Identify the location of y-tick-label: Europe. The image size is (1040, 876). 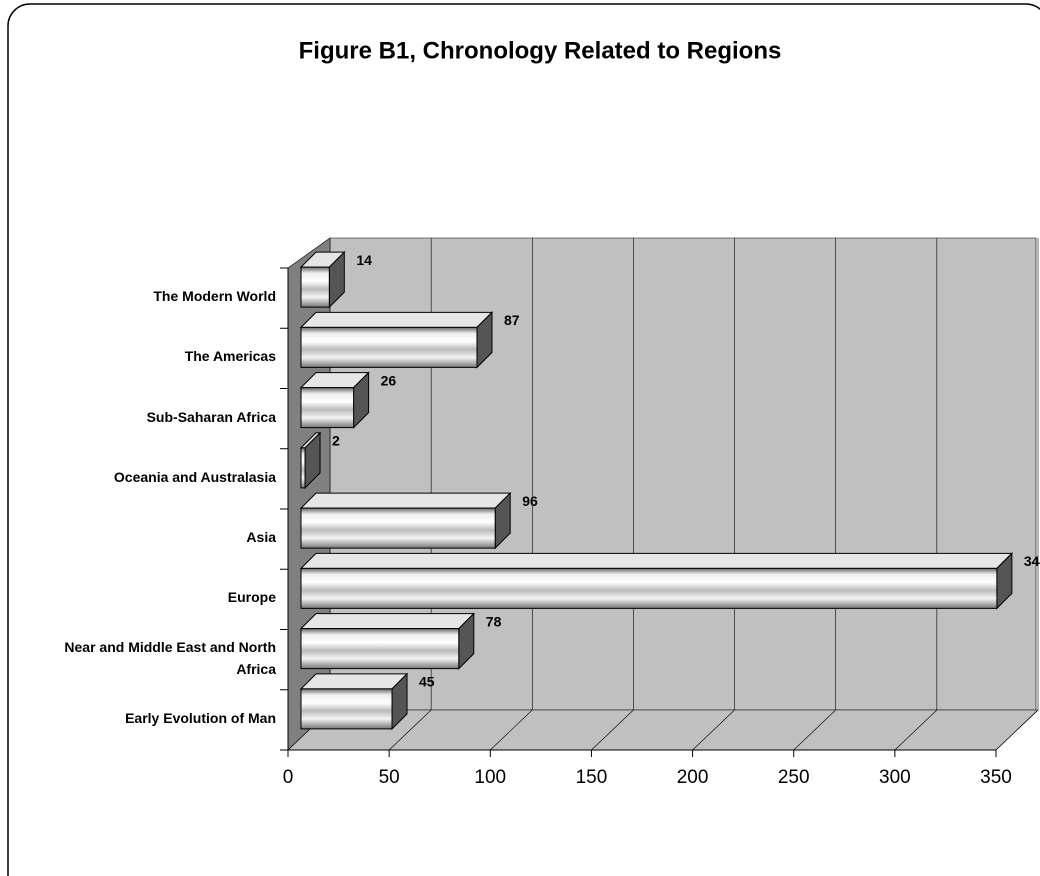
(251, 597).